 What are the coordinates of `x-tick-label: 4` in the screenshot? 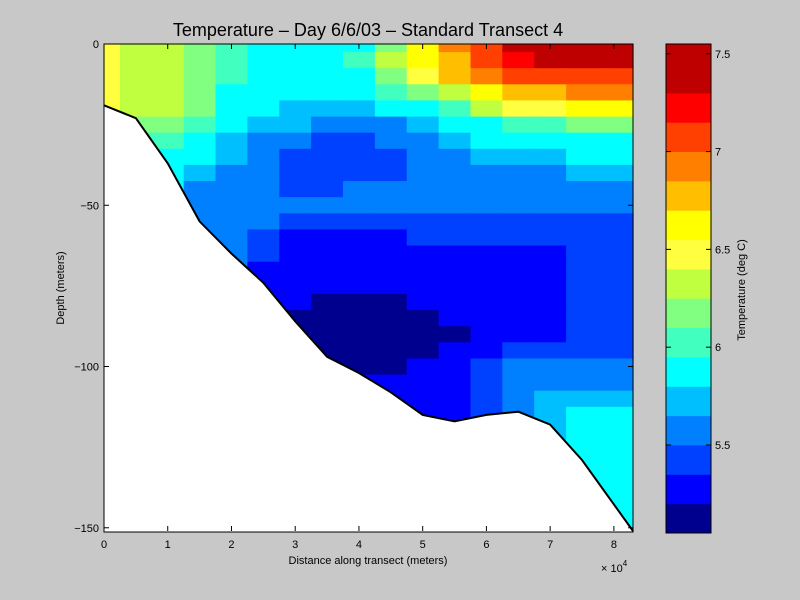 It's located at (359, 545).